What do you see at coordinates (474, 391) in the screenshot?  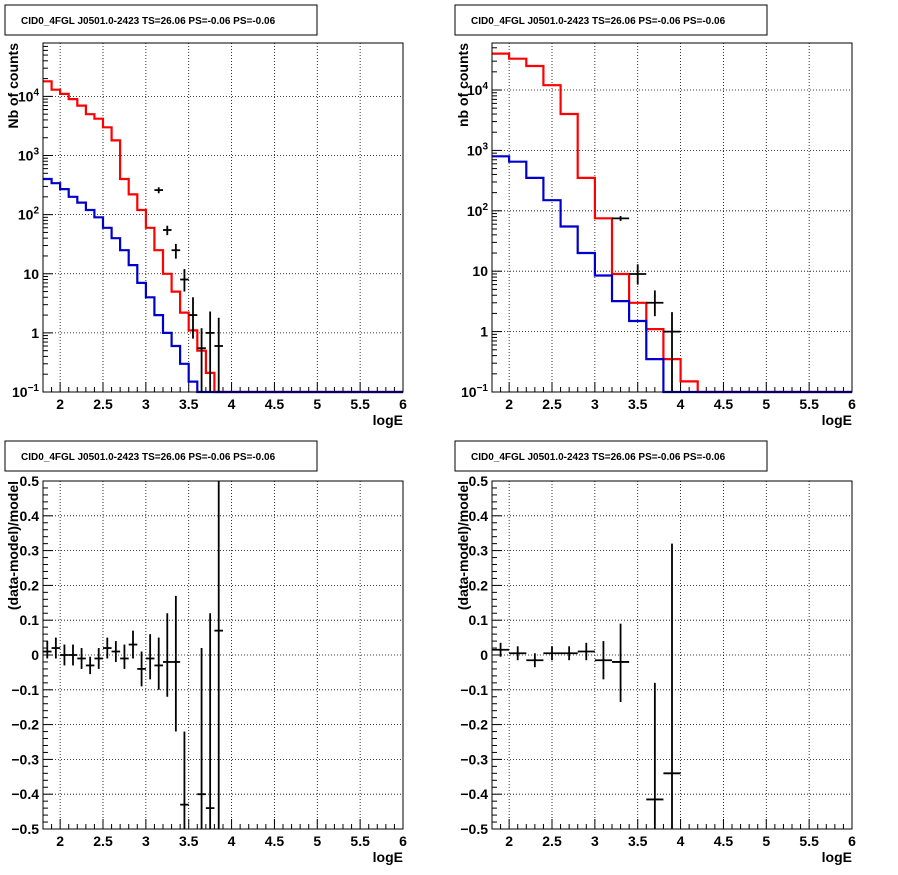 I see `y-tick-label: 10⁻¹` at bounding box center [474, 391].